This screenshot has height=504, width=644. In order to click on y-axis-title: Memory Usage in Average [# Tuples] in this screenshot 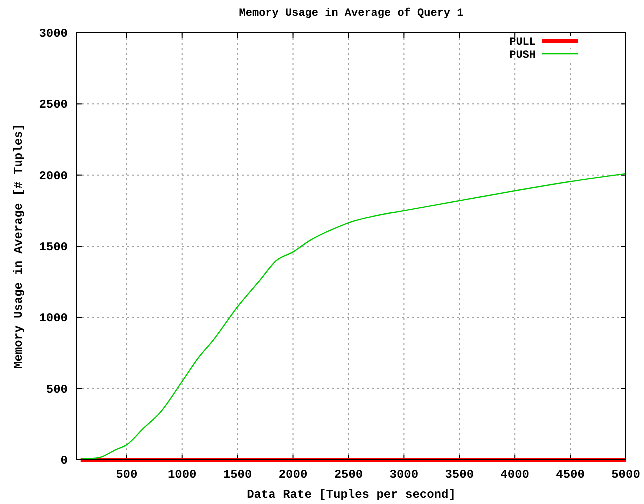, I will do `click(19, 246)`.